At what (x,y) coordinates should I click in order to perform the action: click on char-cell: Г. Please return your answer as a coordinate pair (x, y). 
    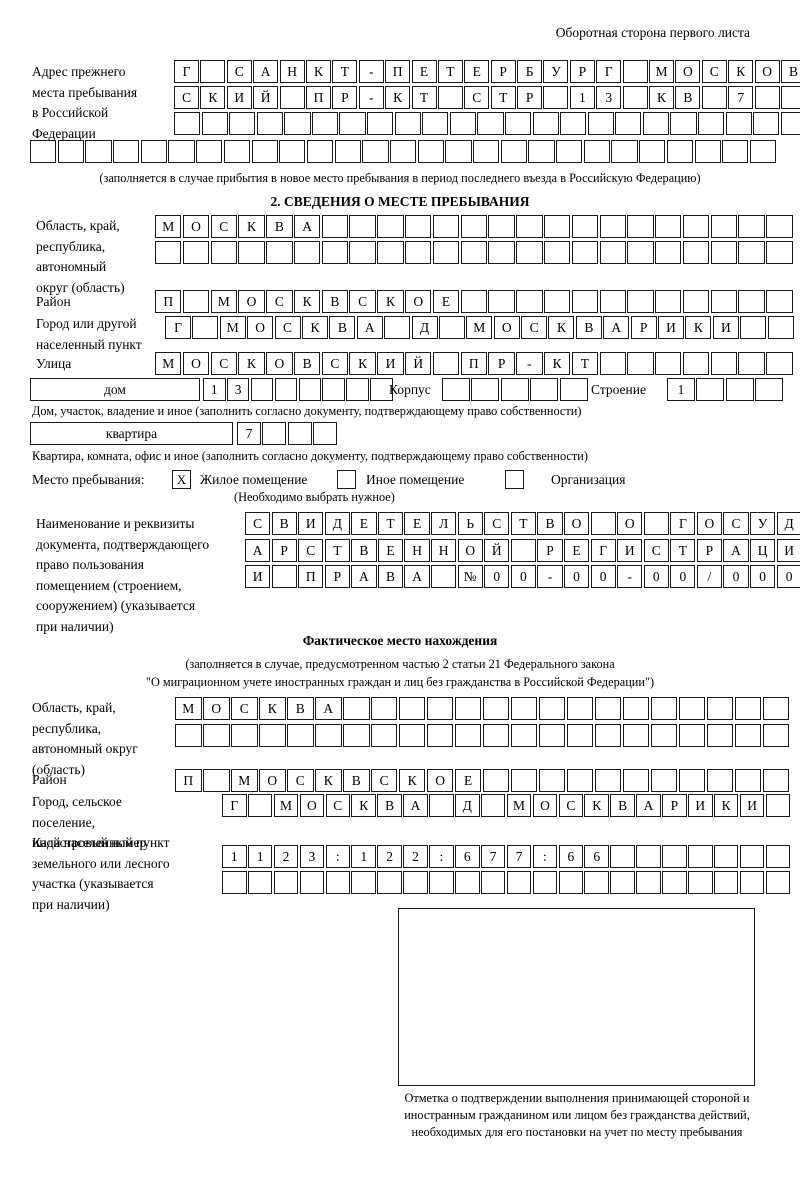
    Looking at the image, I should click on (603, 550).